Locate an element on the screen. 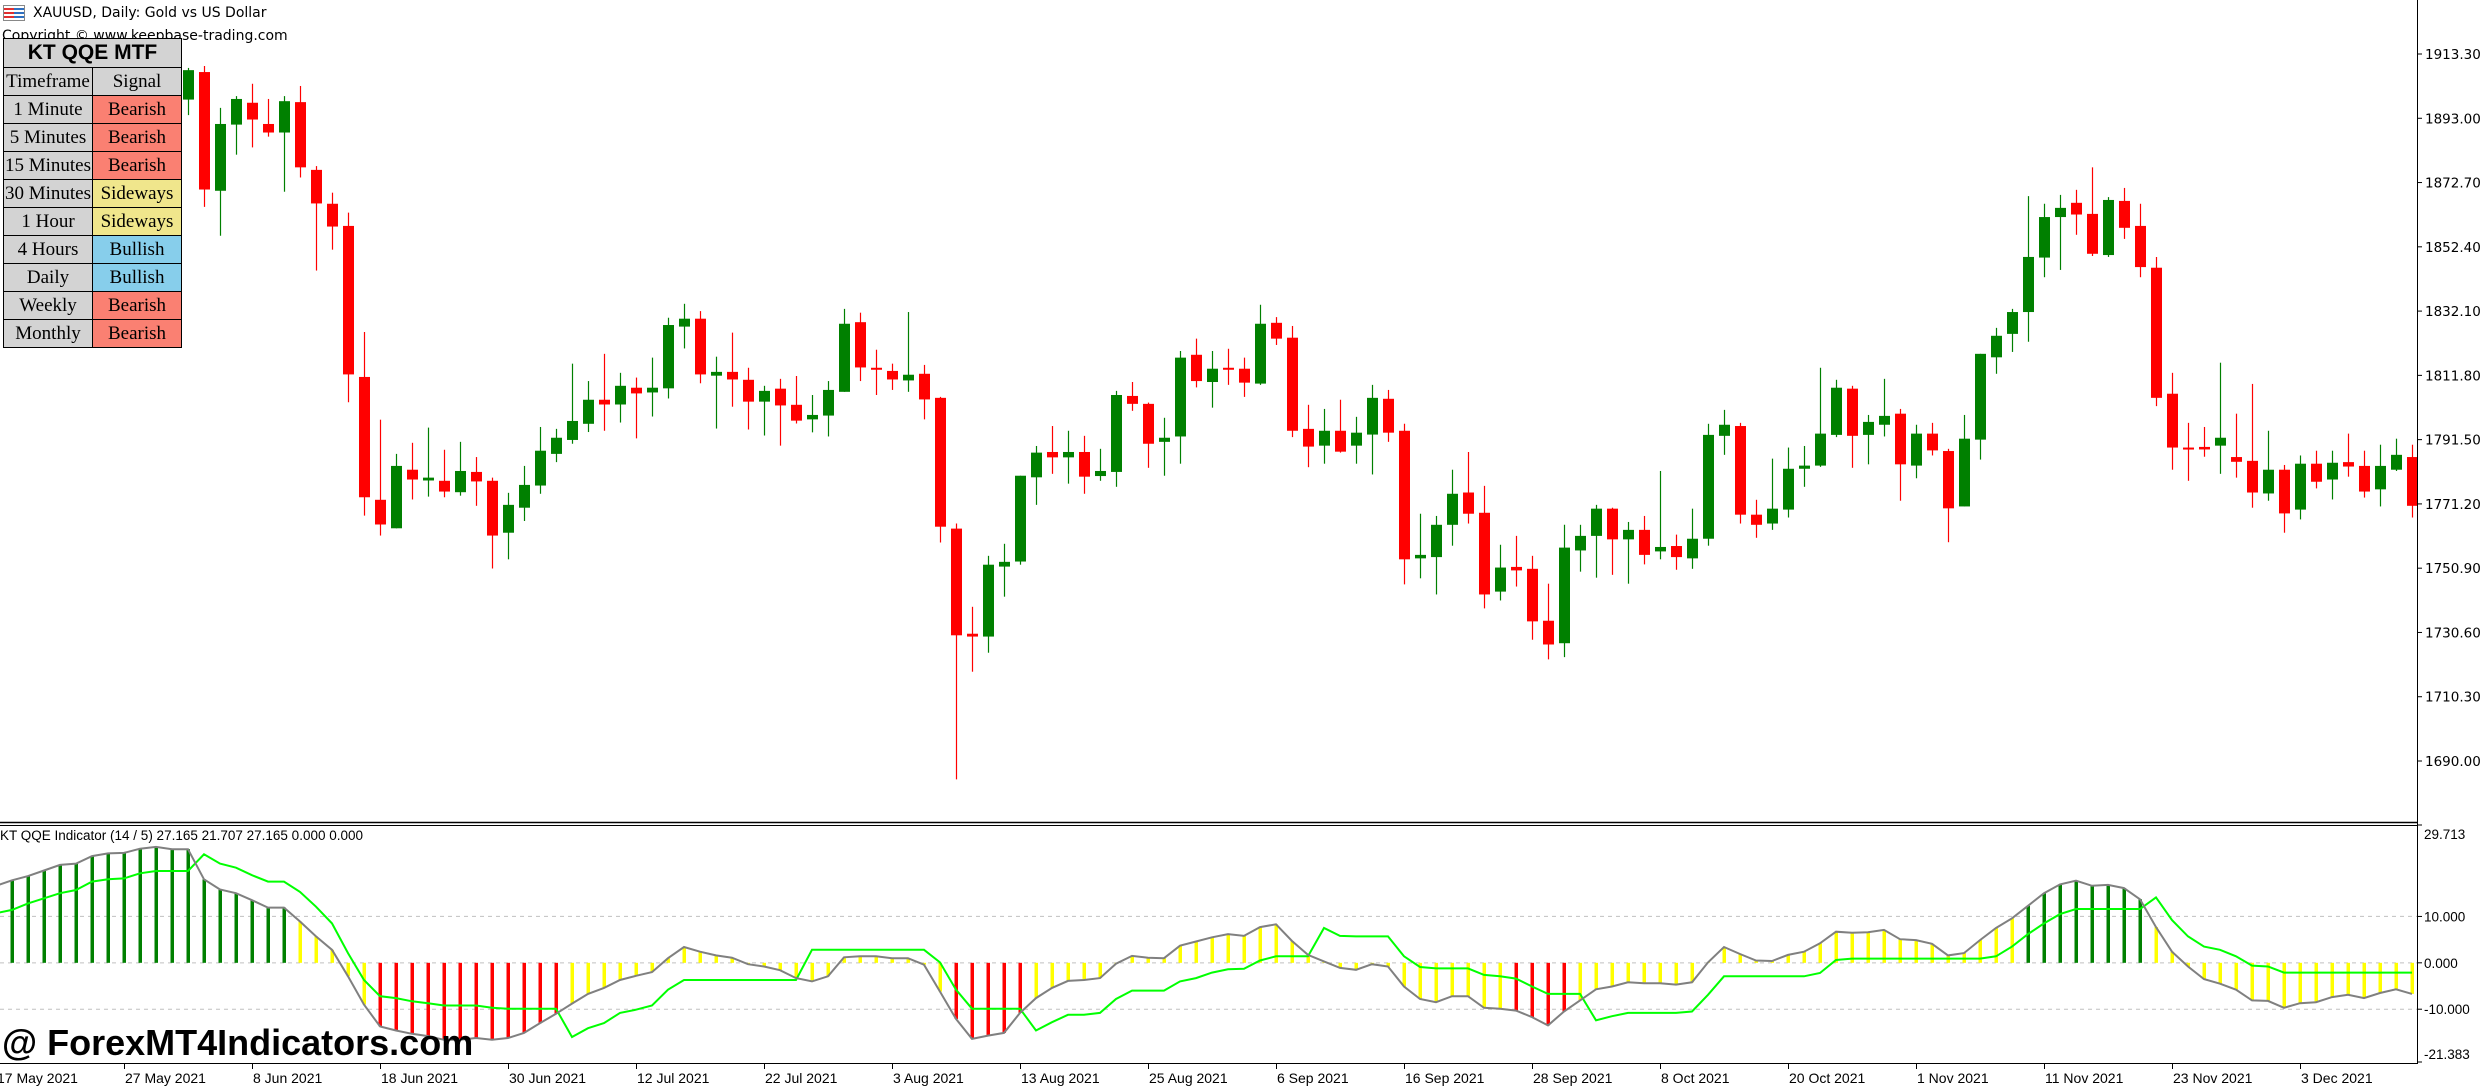  price-label: 1872.70 is located at coordinates (2452, 184).